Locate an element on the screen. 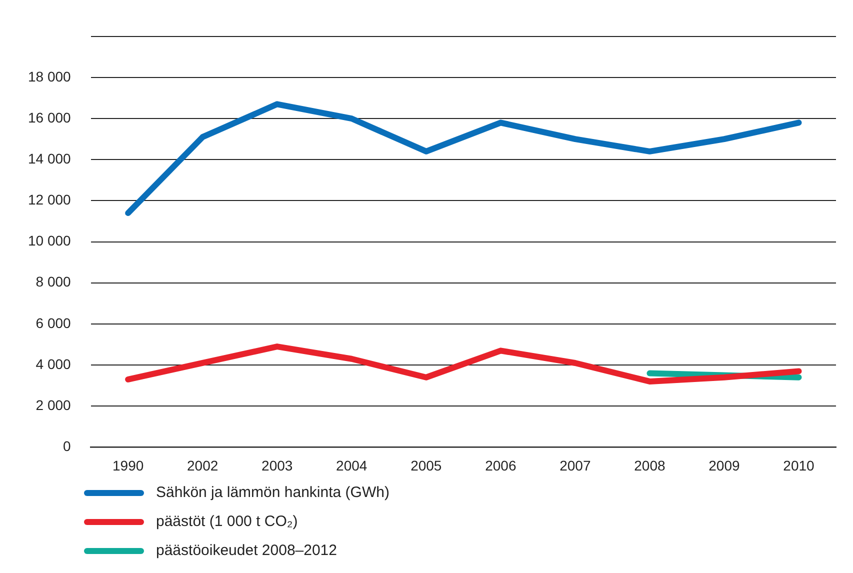 The width and height of the screenshot is (853, 573). y-tick-label: 2 000 is located at coordinates (54, 404).